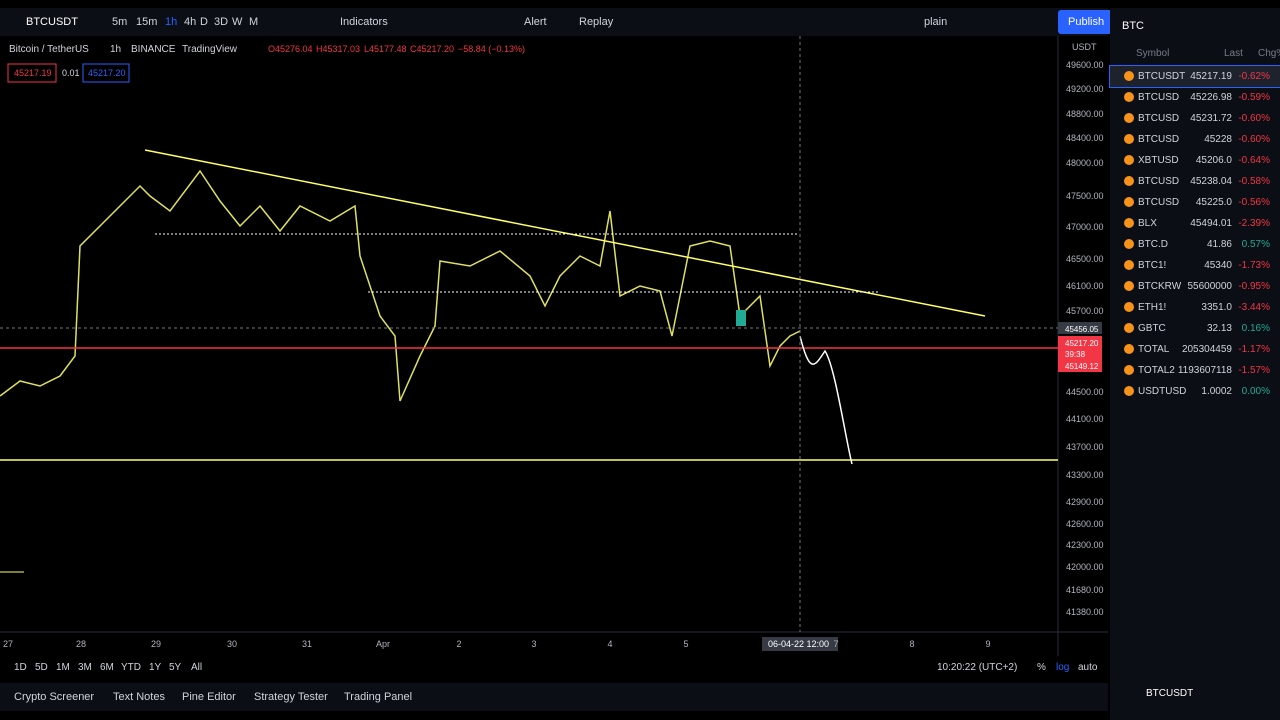 The height and width of the screenshot is (720, 1280). What do you see at coordinates (1254, 370) in the screenshot?
I see `change: -1.57%` at bounding box center [1254, 370].